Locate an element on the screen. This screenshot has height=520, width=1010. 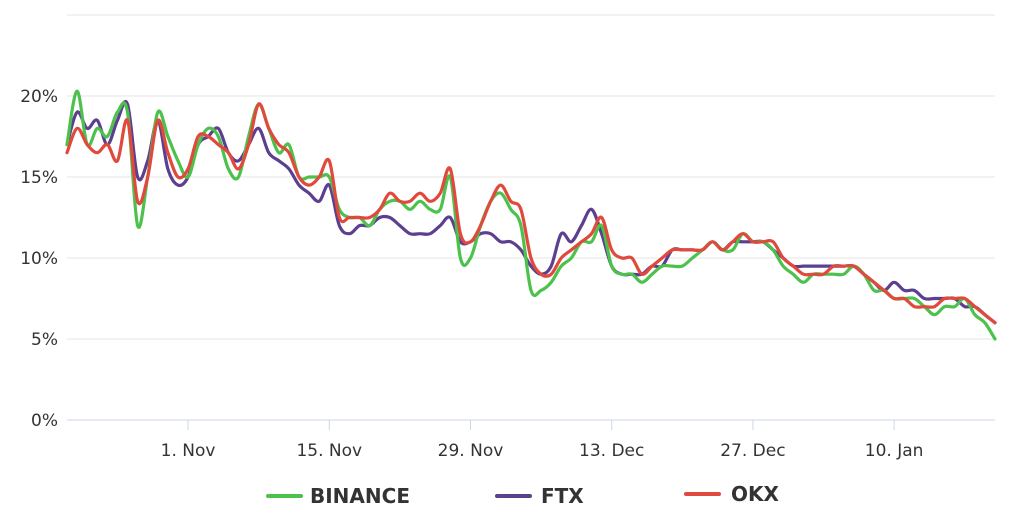
legend-label-ftx: FTX is located at coordinates (562, 496).